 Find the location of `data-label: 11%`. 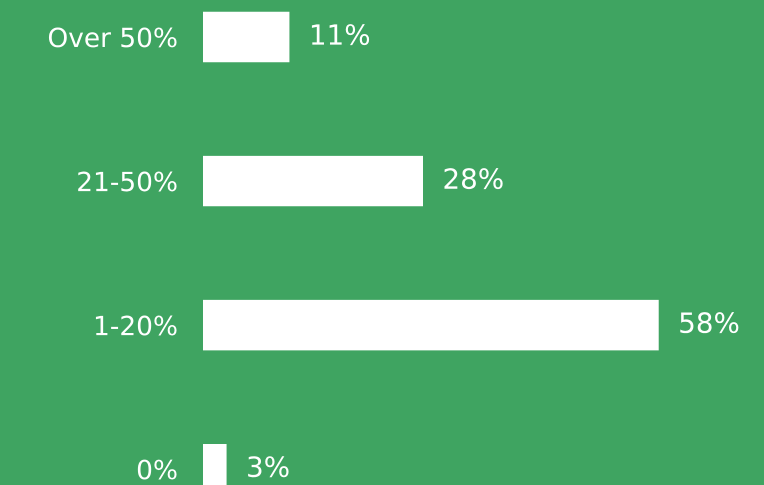

data-label: 11% is located at coordinates (341, 35).